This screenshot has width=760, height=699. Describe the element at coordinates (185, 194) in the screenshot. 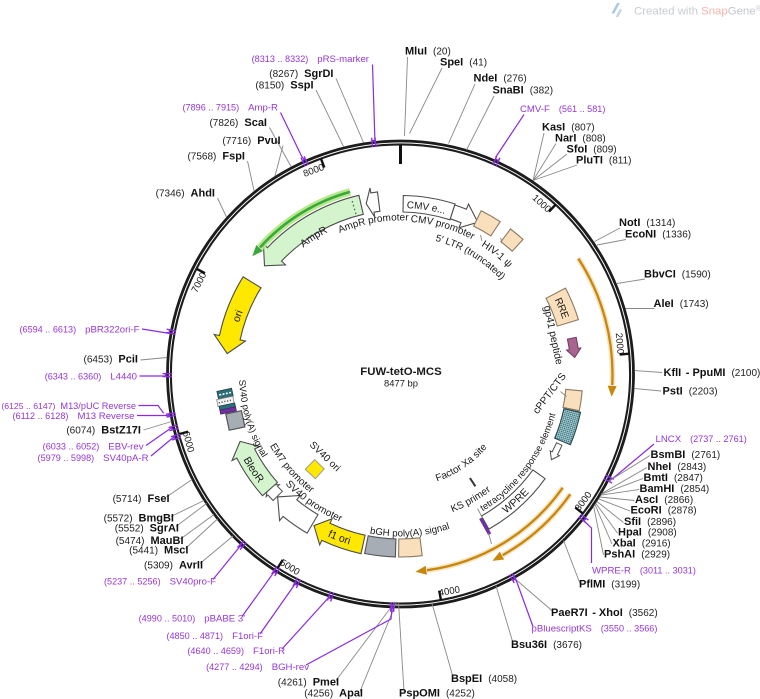

I see `svg-text:(7346)AhdI: (7346) AhdI` at that location.